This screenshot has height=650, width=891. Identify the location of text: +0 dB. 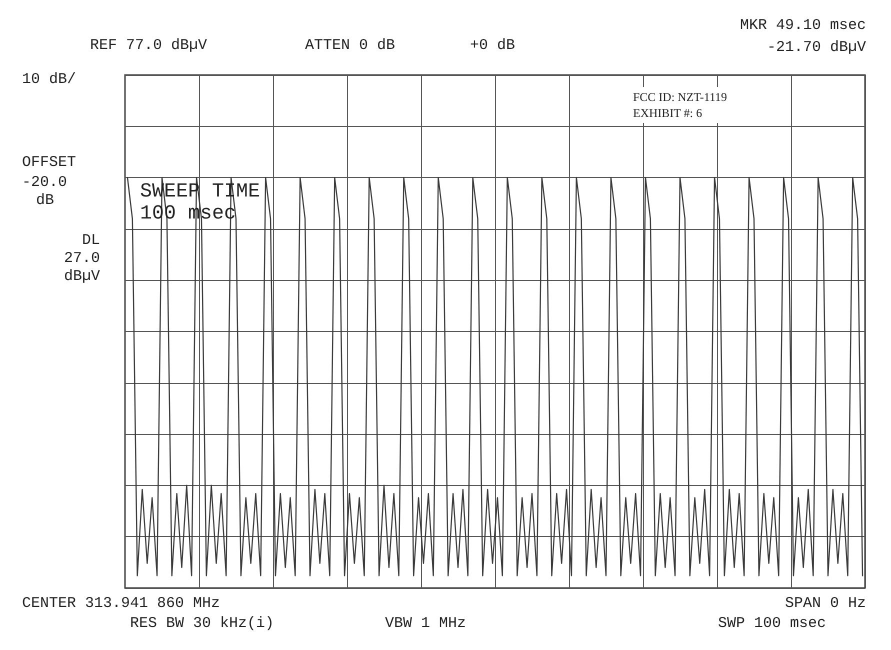
(493, 45).